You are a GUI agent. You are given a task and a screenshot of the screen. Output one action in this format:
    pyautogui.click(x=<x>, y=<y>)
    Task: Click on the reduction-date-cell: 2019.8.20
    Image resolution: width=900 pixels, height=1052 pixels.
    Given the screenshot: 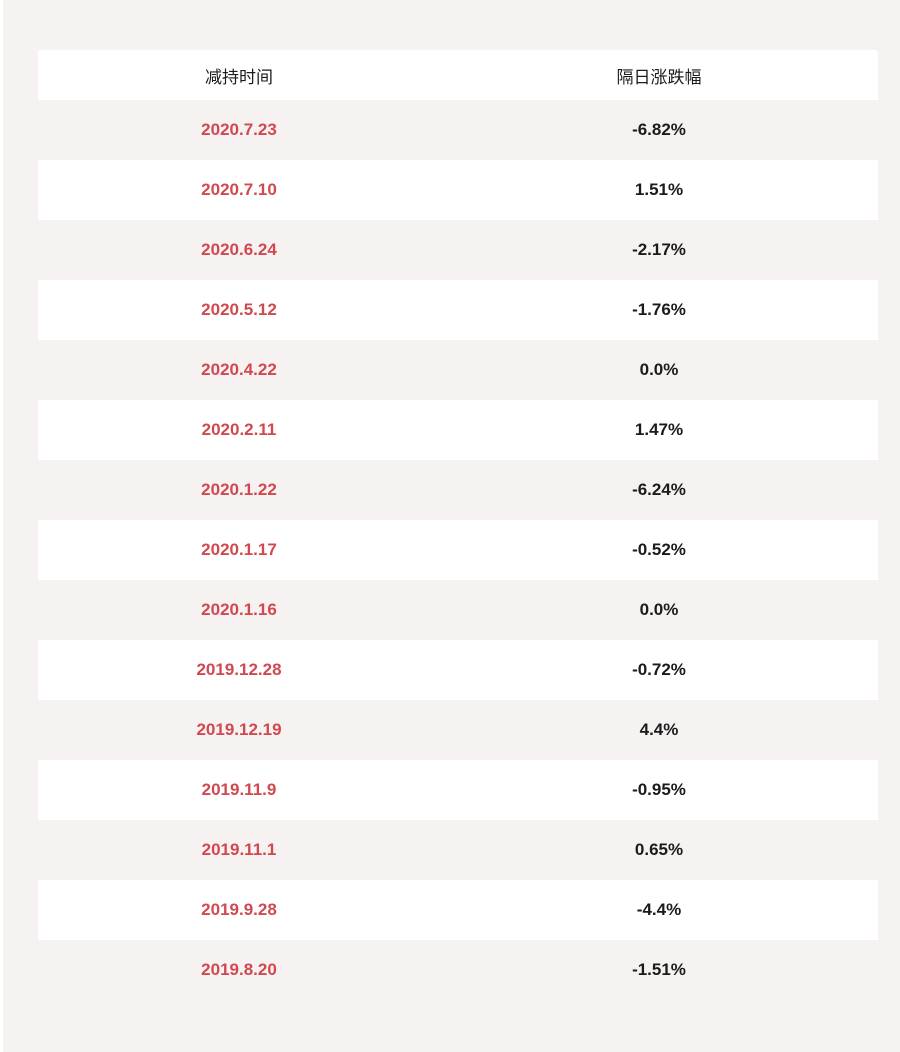 What is the action you would take?
    pyautogui.click(x=239, y=969)
    